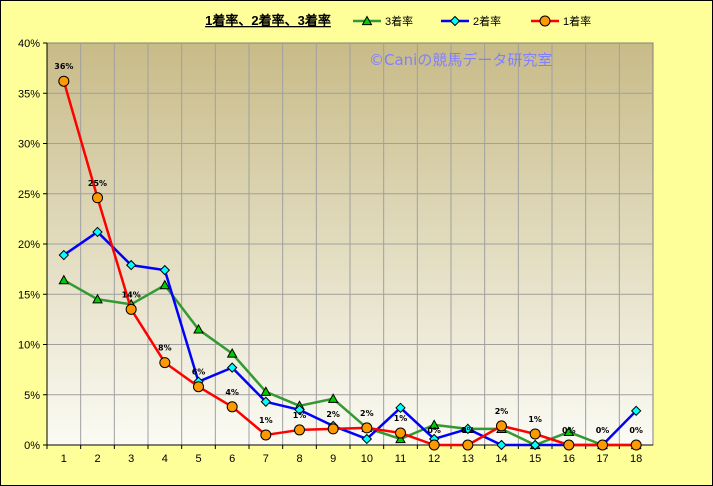  What do you see at coordinates (367, 20) in the screenshot?
I see `legend-marker-third` at bounding box center [367, 20].